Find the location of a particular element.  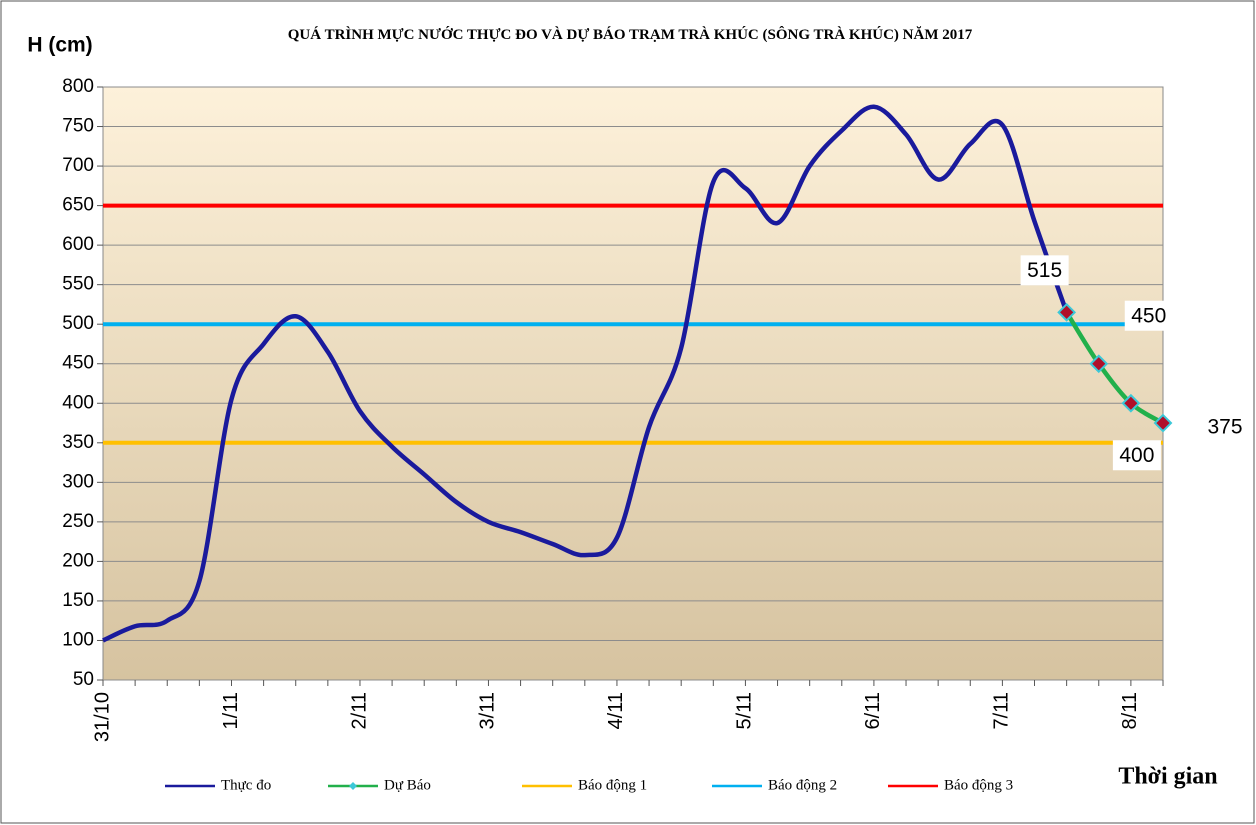

y-tick-label: 150 is located at coordinates (78, 600).